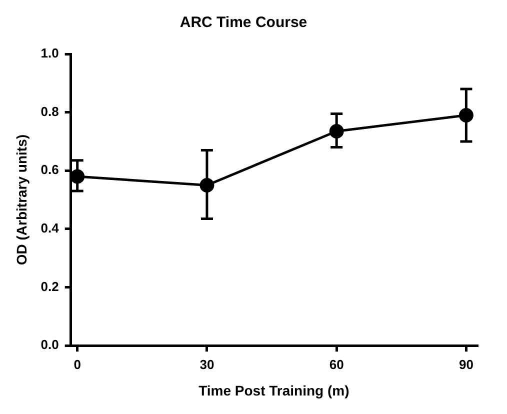 Image resolution: width=507 pixels, height=414 pixels. Describe the element at coordinates (49, 286) in the screenshot. I see `y-tick-label: 0.2` at that location.